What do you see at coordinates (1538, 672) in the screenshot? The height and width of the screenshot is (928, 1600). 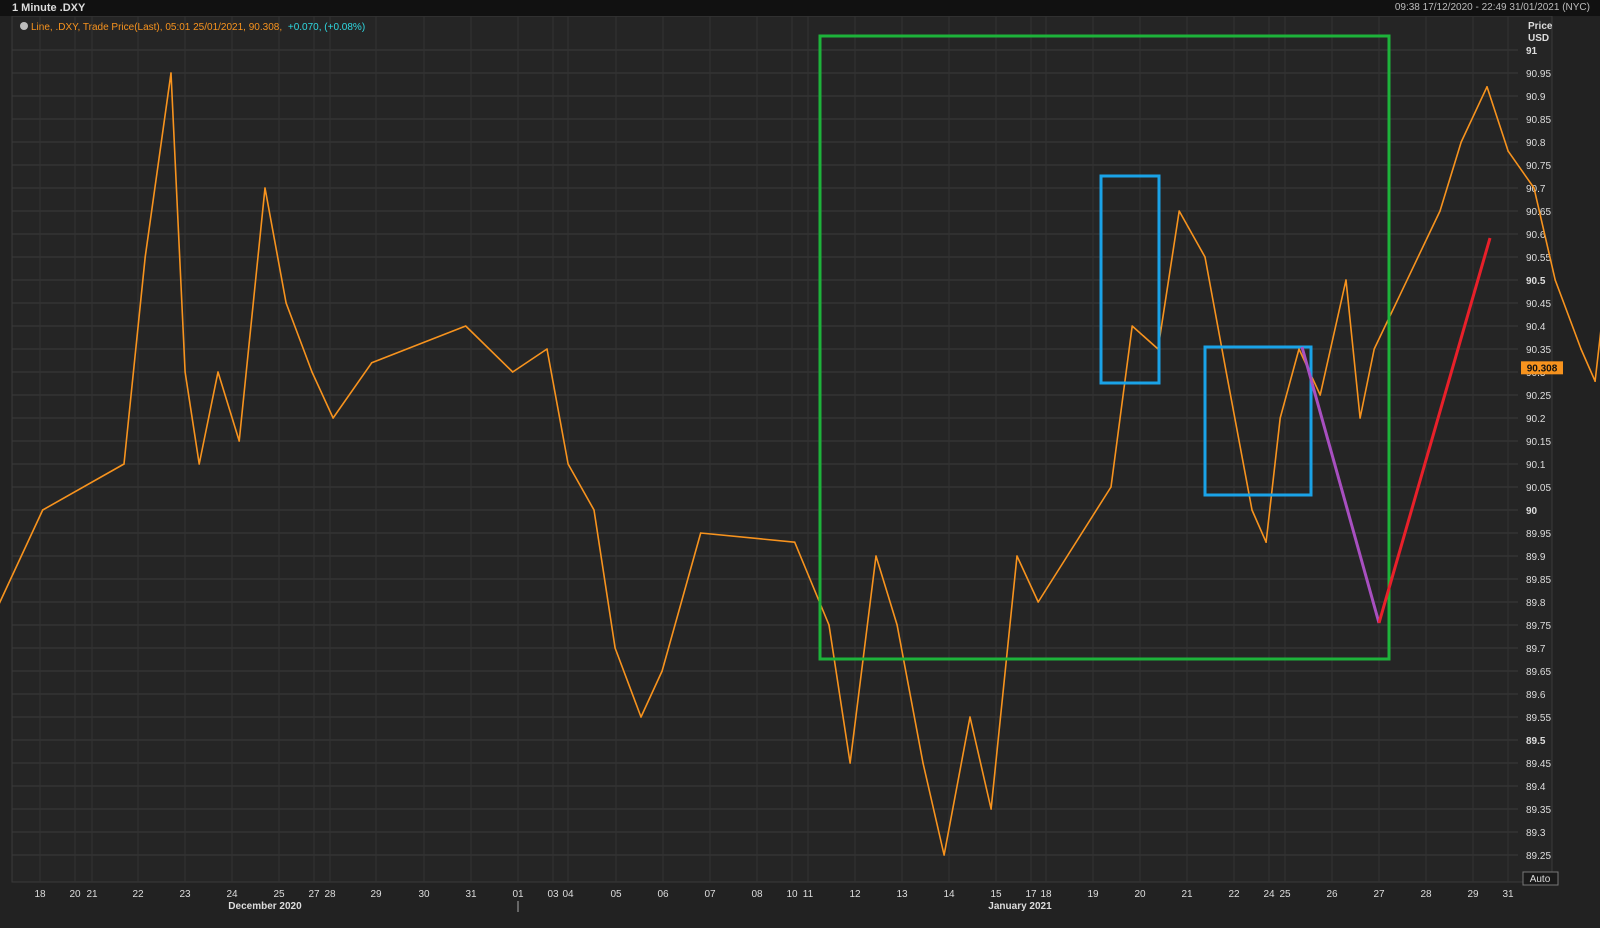 I see `y-tick-label: 89.65` at bounding box center [1538, 672].